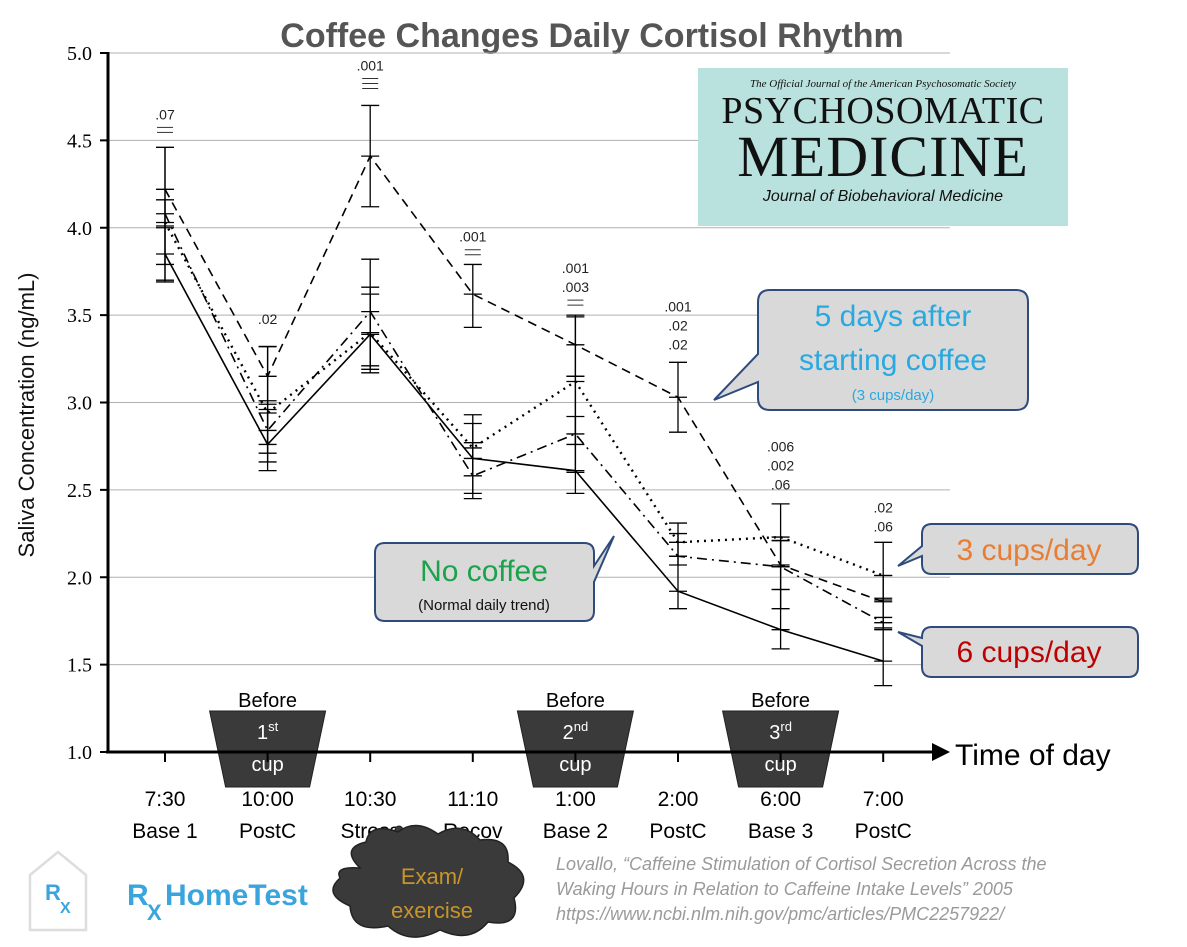 The height and width of the screenshot is (947, 1187). What do you see at coordinates (79, 578) in the screenshot?
I see `y-tick-label: 2.0` at bounding box center [79, 578].